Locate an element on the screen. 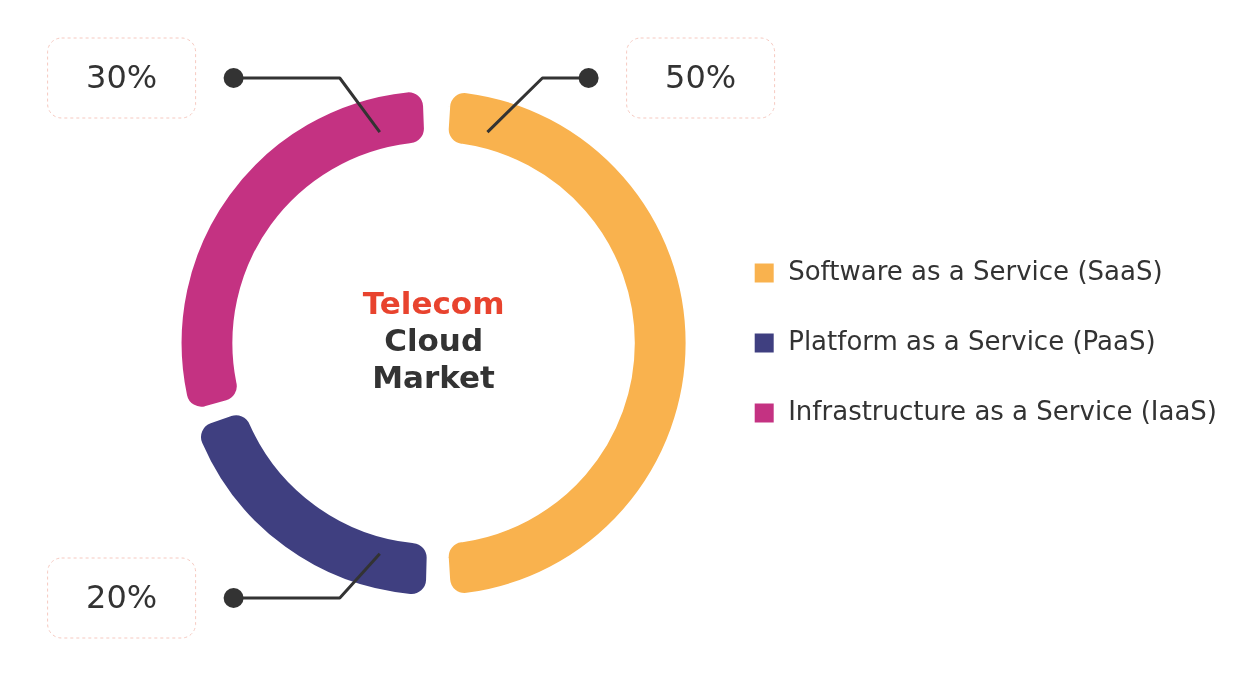 This screenshot has height=677, width=1255. data-label: 20% is located at coordinates (122, 597).